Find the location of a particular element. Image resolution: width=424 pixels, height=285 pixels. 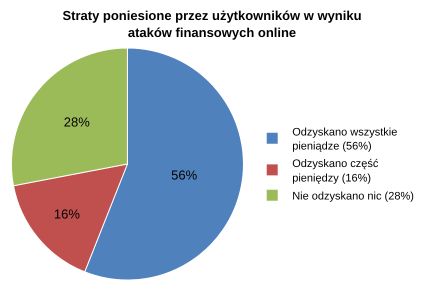

data-label: 56% is located at coordinates (184, 174).